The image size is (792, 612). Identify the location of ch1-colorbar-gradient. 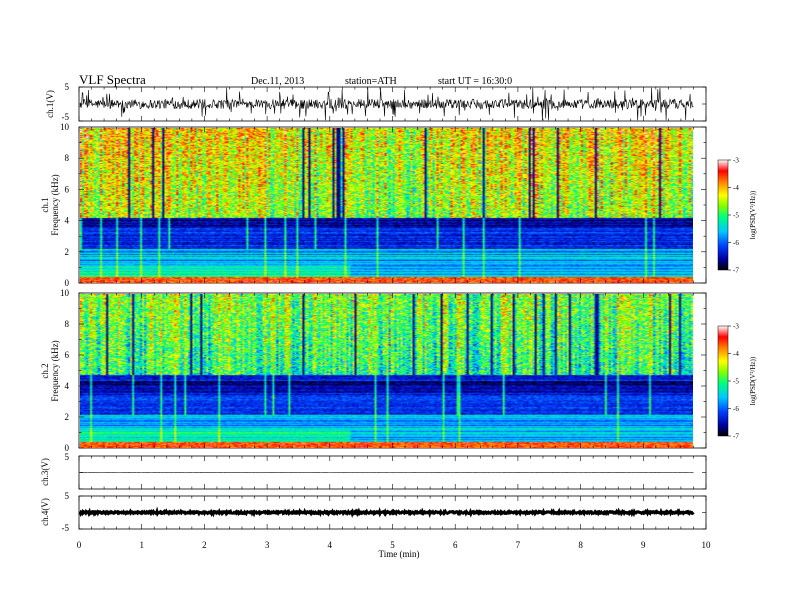
(723, 215).